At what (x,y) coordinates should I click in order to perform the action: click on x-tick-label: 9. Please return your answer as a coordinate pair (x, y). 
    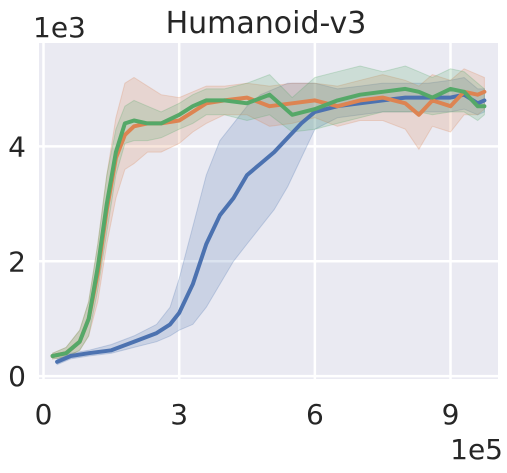
    Looking at the image, I should click on (451, 414).